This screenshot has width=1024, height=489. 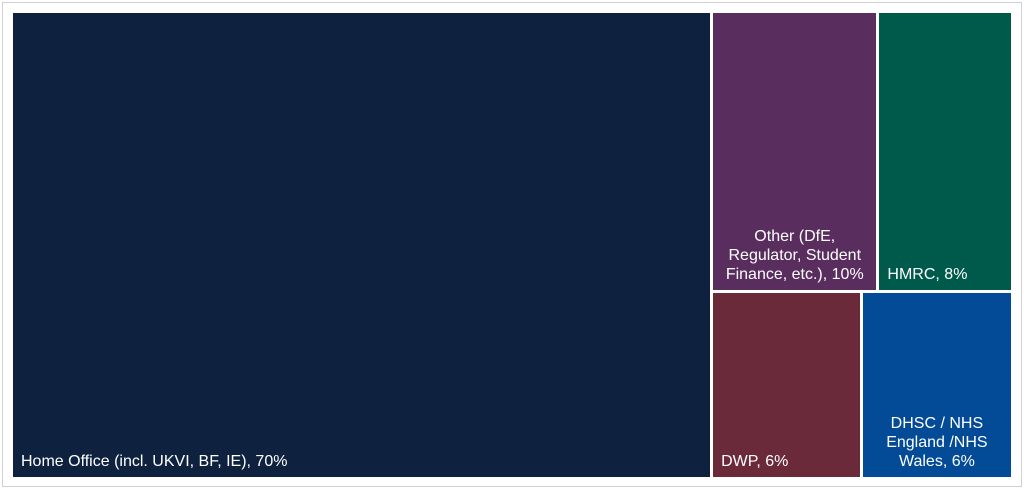 What do you see at coordinates (927, 274) in the screenshot?
I see `tile-label: HMRC, 8%` at bounding box center [927, 274].